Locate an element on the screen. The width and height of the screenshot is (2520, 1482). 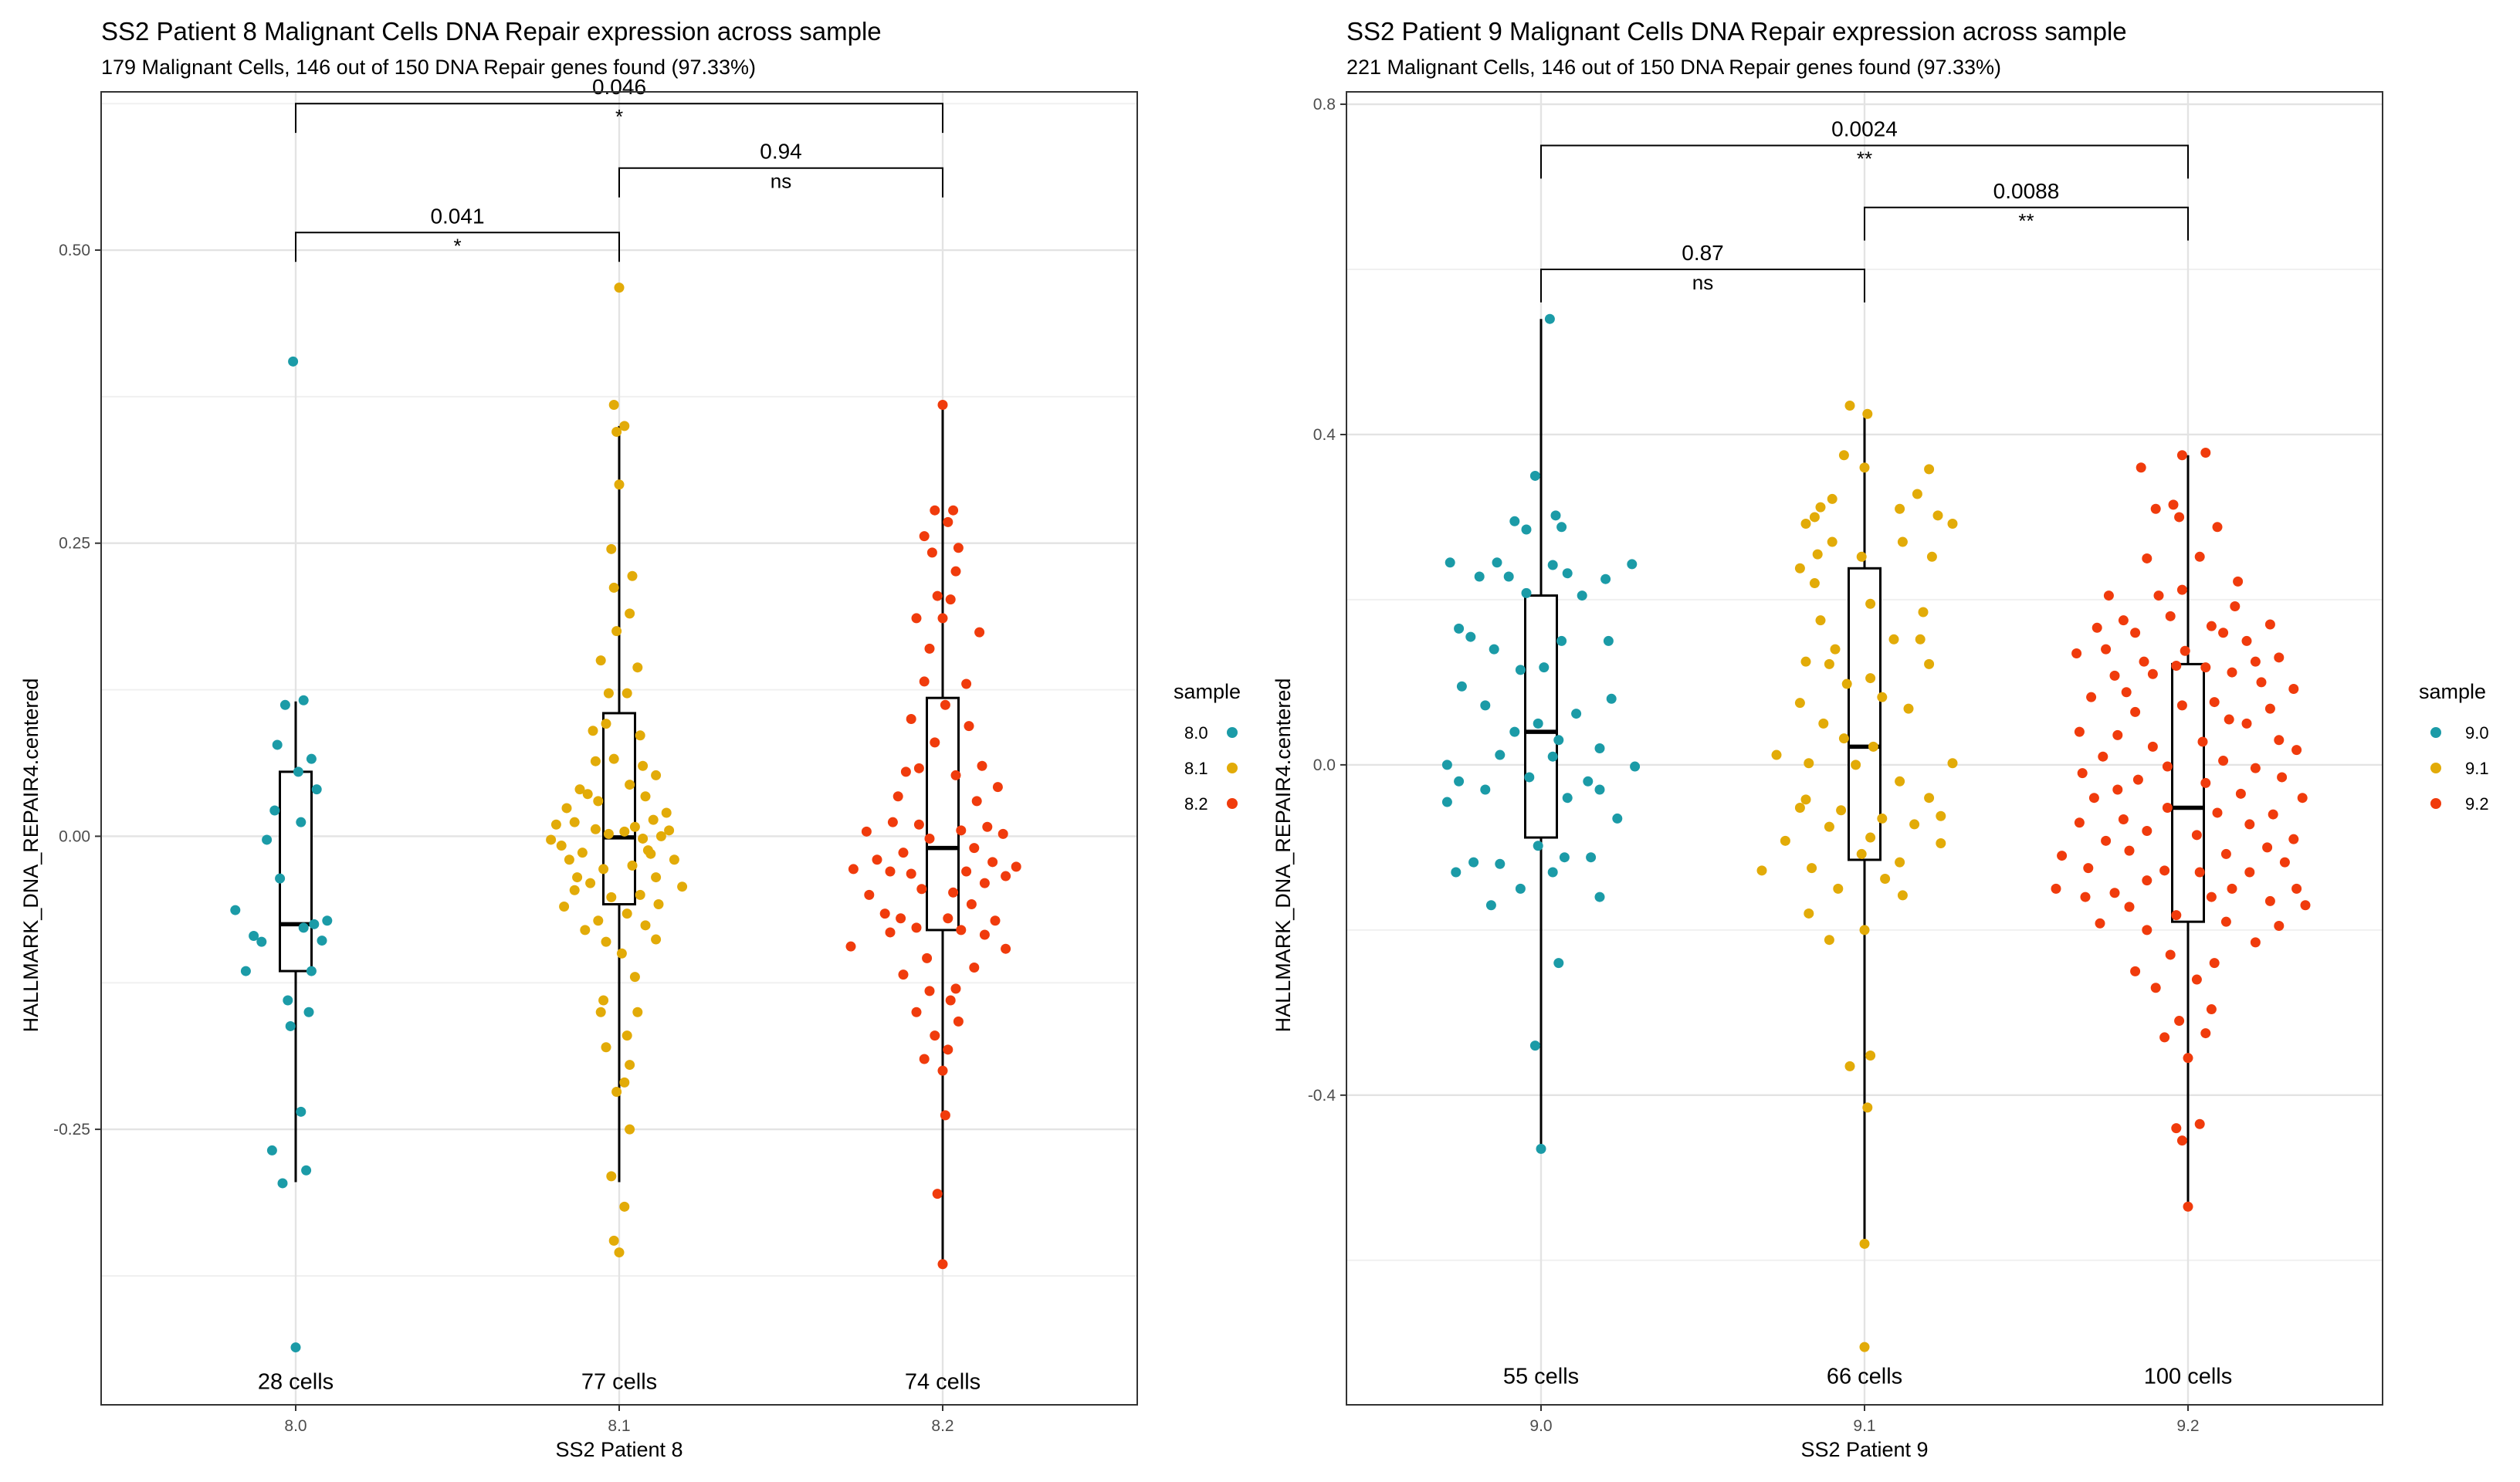
legend-item: 9.1 is located at coordinates (2460, 768).